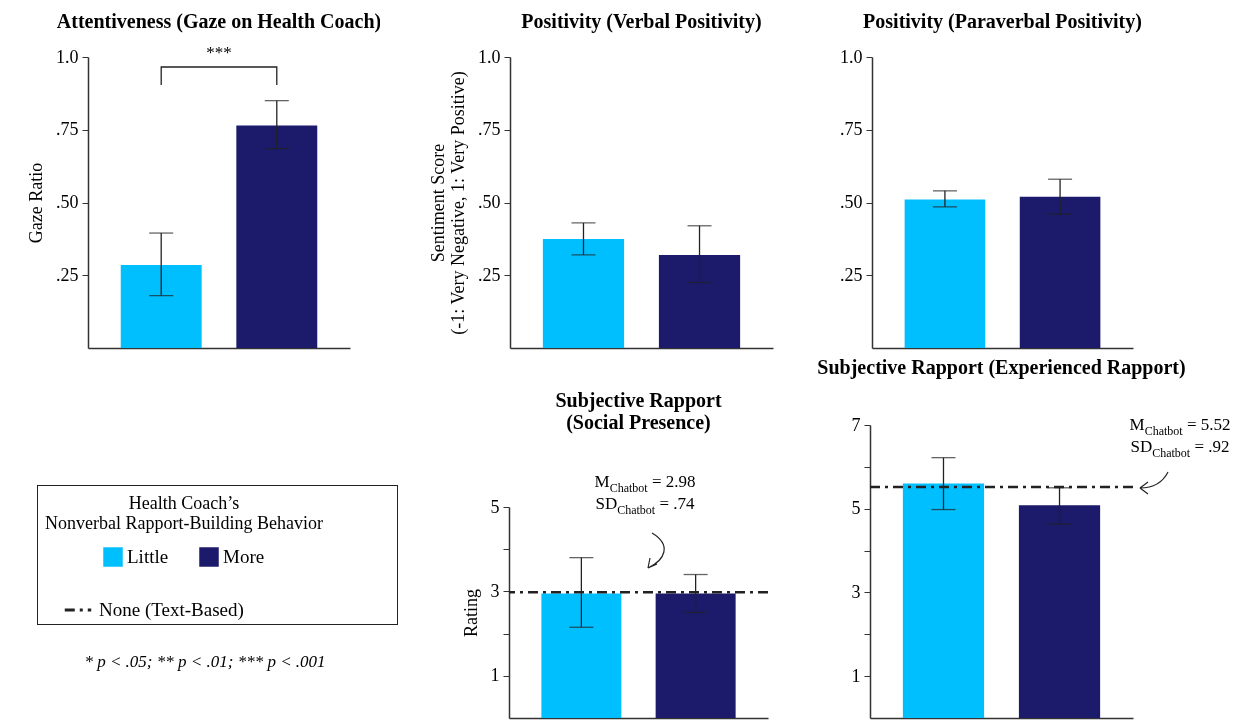  Describe the element at coordinates (1180, 427) in the screenshot. I see `annotation: M$_{Chatbot}$ = 5.52` at that location.